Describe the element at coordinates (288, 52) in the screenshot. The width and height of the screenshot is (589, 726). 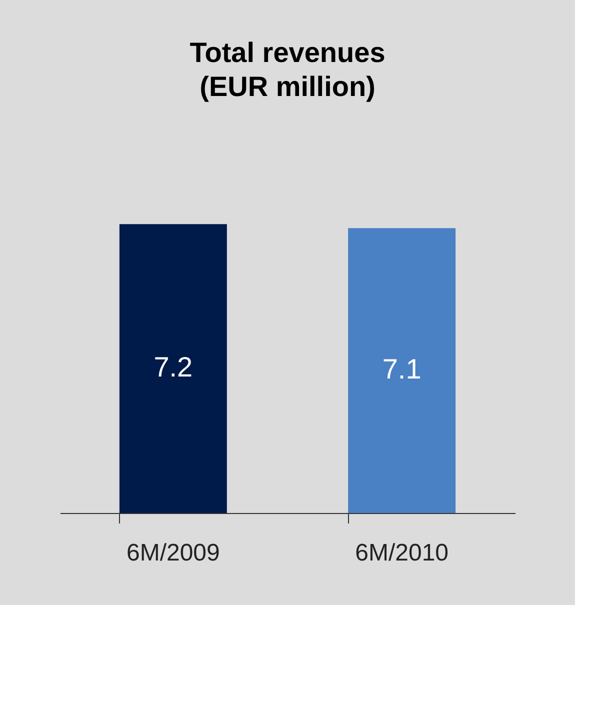
I see `text: Total revenues` at that location.